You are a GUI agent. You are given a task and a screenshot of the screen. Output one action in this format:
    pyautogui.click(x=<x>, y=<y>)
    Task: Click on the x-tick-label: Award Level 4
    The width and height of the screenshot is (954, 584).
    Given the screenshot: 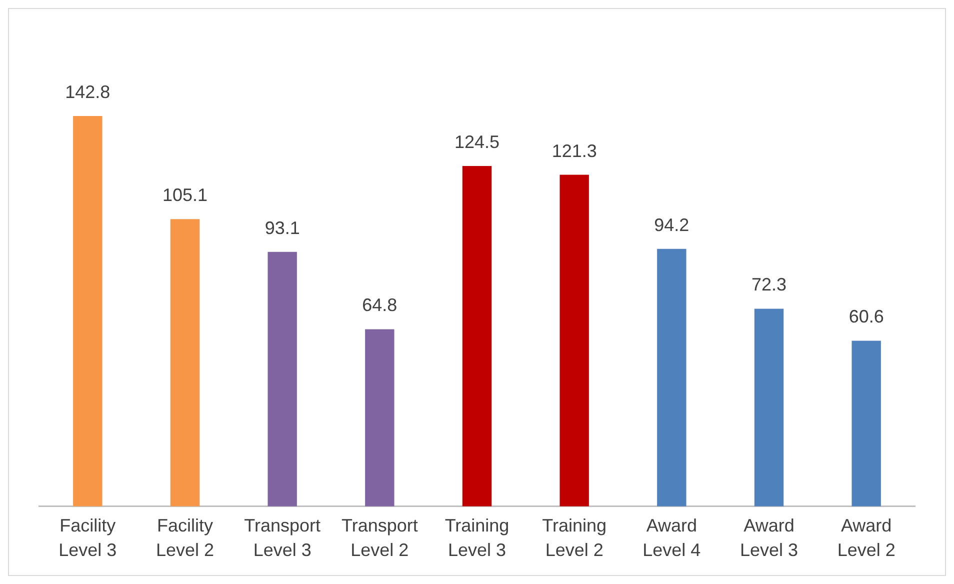 What is the action you would take?
    pyautogui.click(x=671, y=538)
    